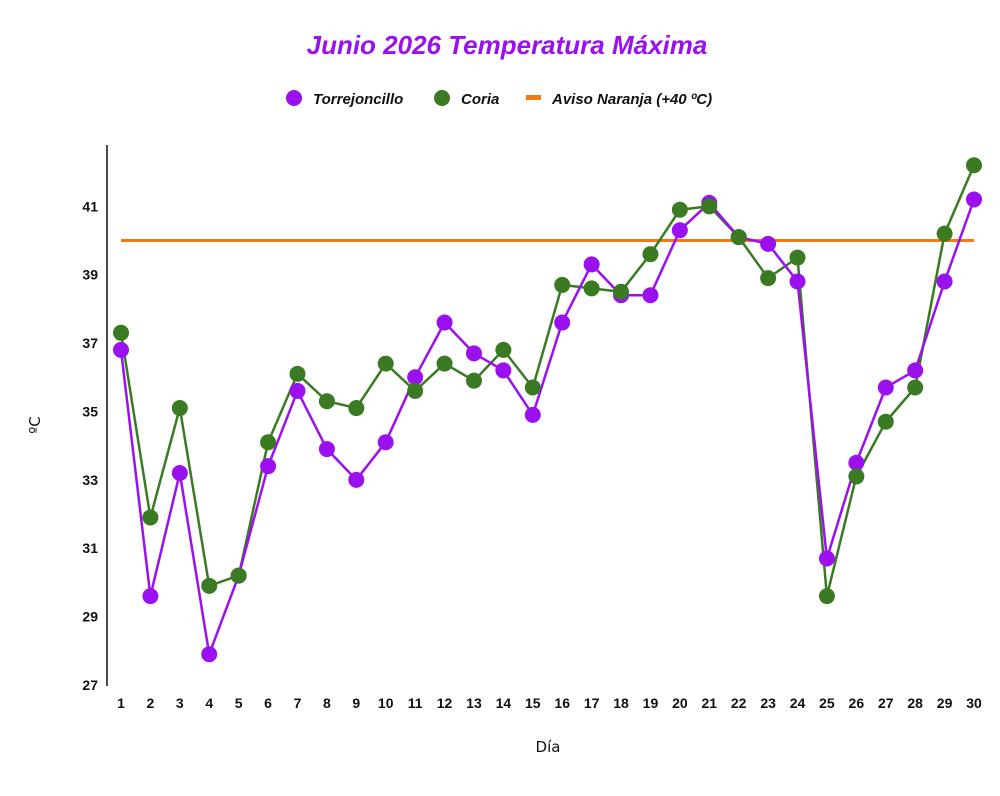  What do you see at coordinates (442, 98) in the screenshot?
I see `legend-marker-coria` at bounding box center [442, 98].